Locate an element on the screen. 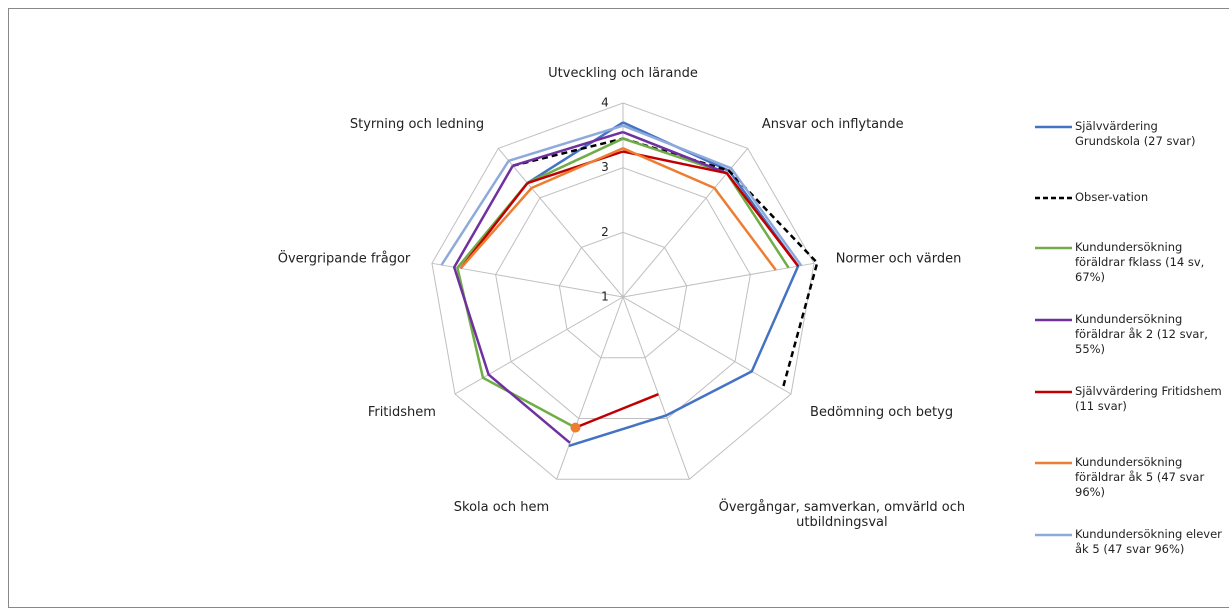 Image resolution: width=1229 pixels, height=608 pixels. category-label: Normer och värden is located at coordinates (898, 259).